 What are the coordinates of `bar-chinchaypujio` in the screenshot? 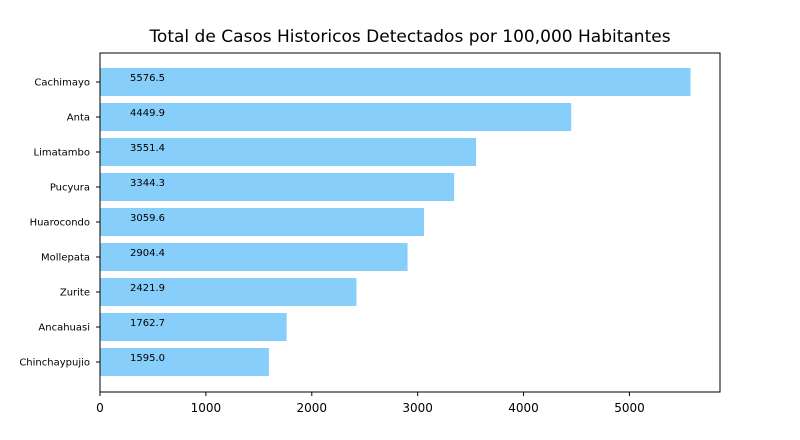 It's located at (184, 362).